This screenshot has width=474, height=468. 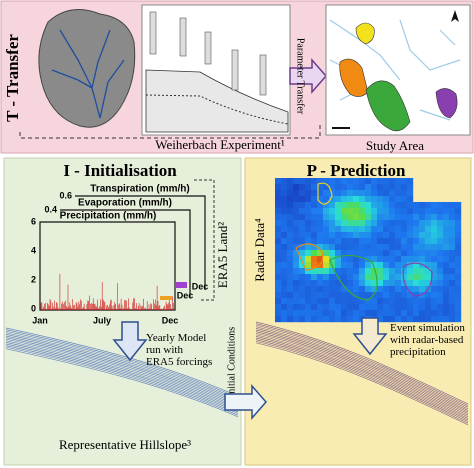 I want to click on transfer-arrow, so click(x=308, y=76).